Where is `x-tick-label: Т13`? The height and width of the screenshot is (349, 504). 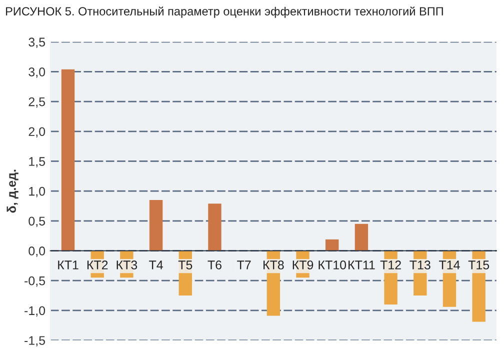
x-tick-label: Т13 is located at coordinates (420, 265).